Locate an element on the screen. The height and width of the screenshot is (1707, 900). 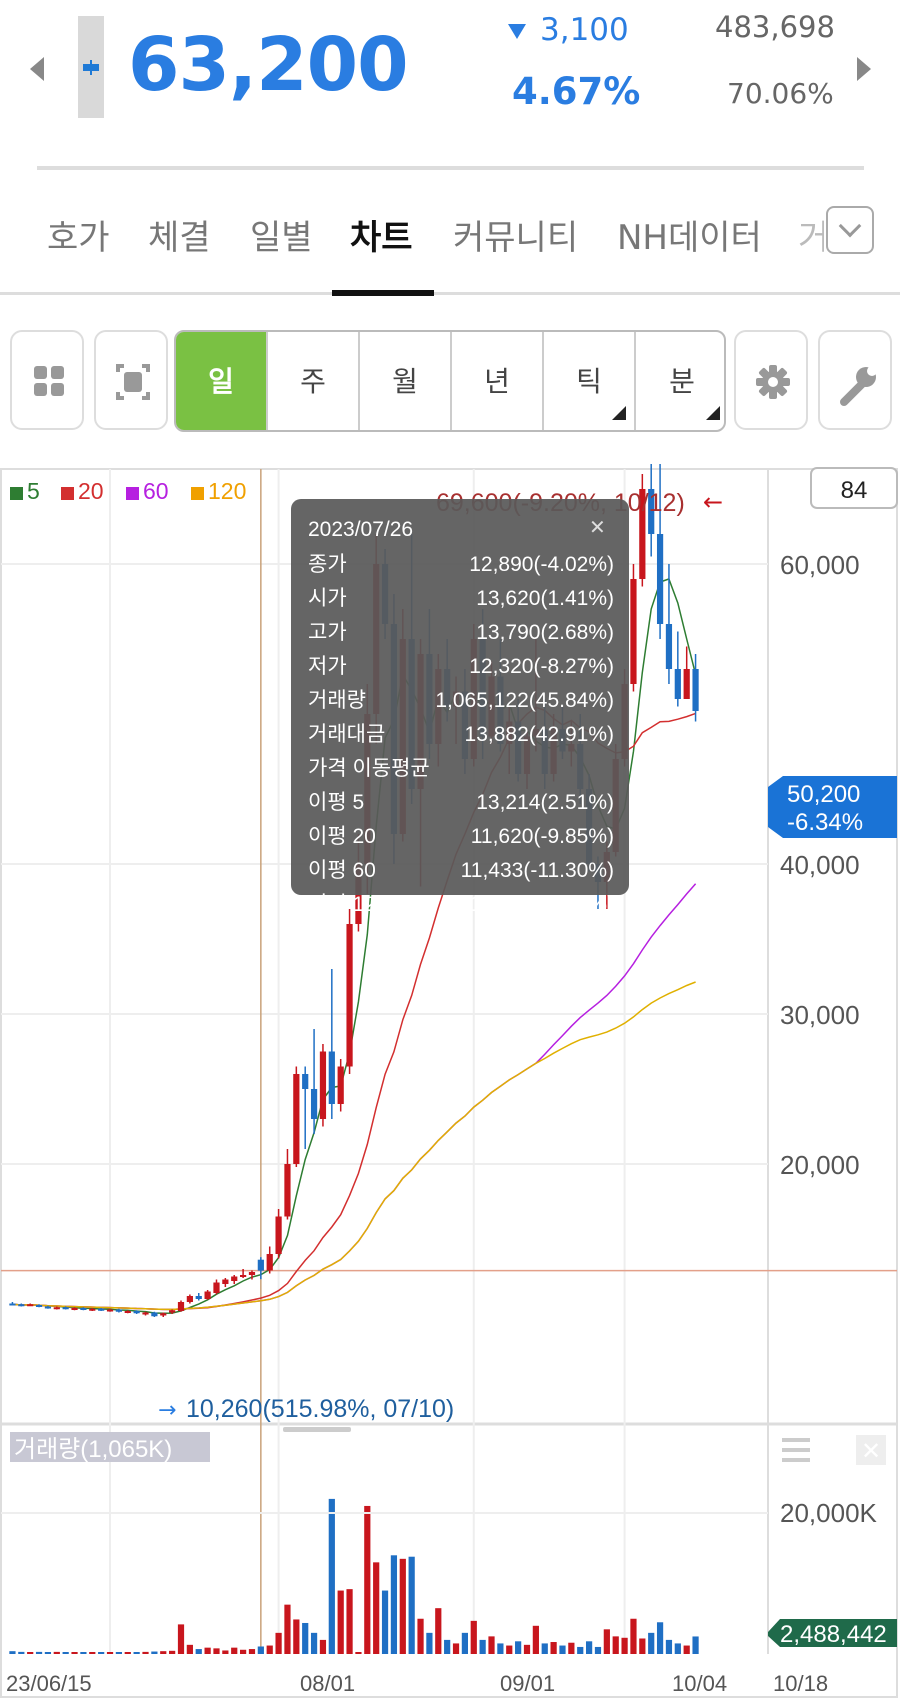
close-icon is located at coordinates (871, 1450).